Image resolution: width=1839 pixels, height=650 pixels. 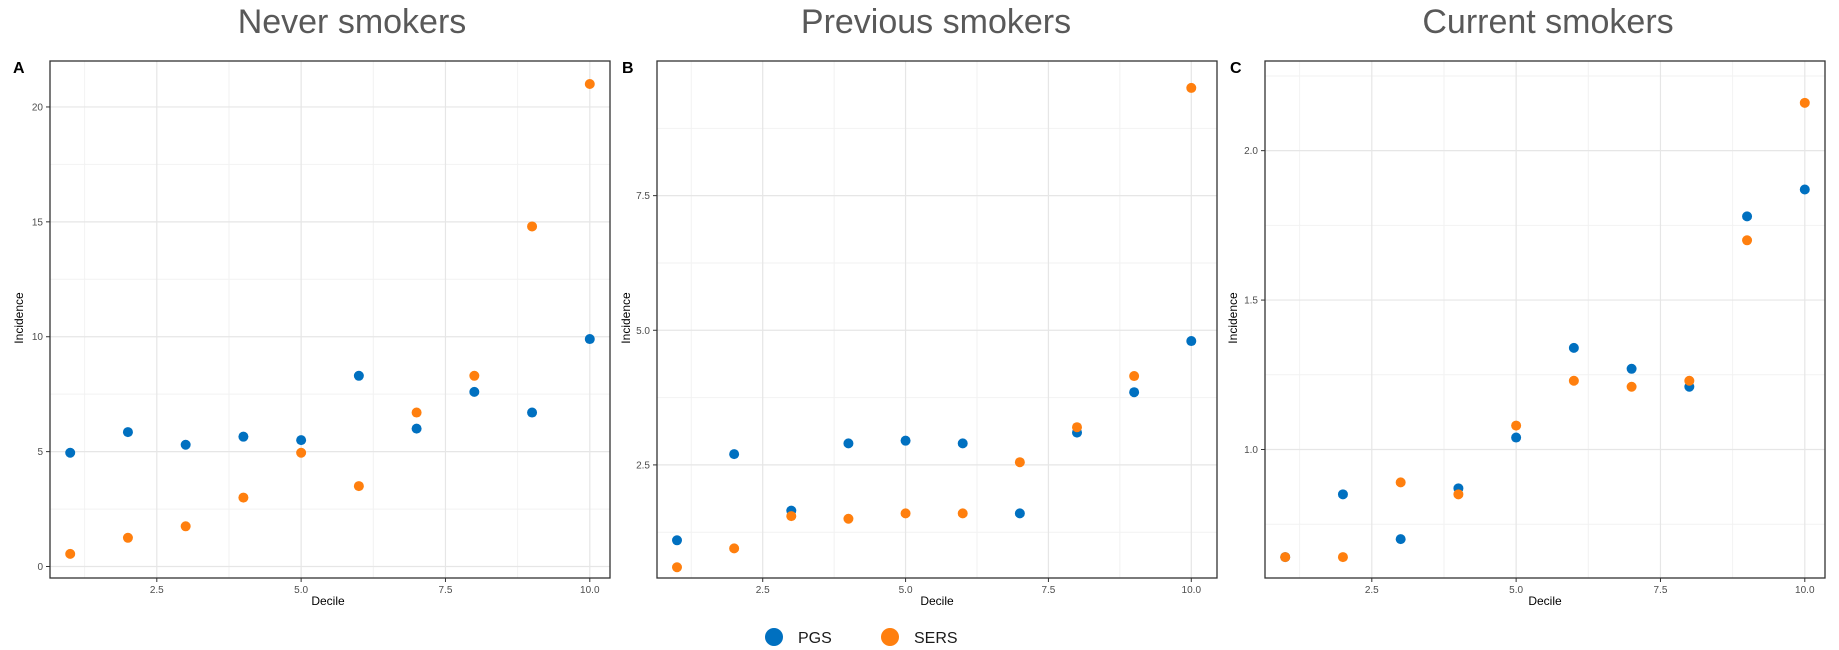 What do you see at coordinates (774, 637) in the screenshot?
I see `legend-marker-pgs` at bounding box center [774, 637].